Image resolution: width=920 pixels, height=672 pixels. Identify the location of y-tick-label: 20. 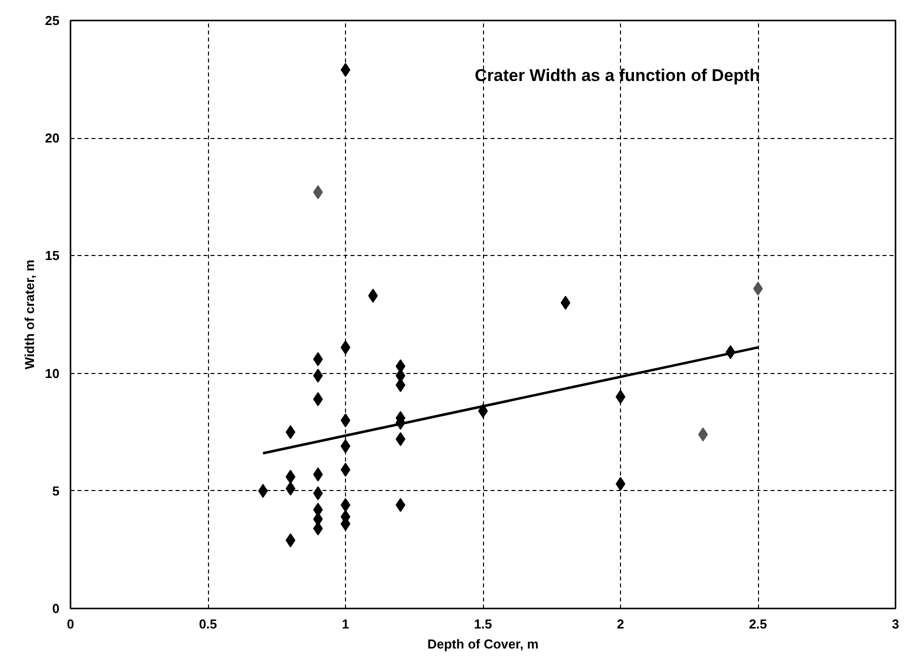
(52, 138).